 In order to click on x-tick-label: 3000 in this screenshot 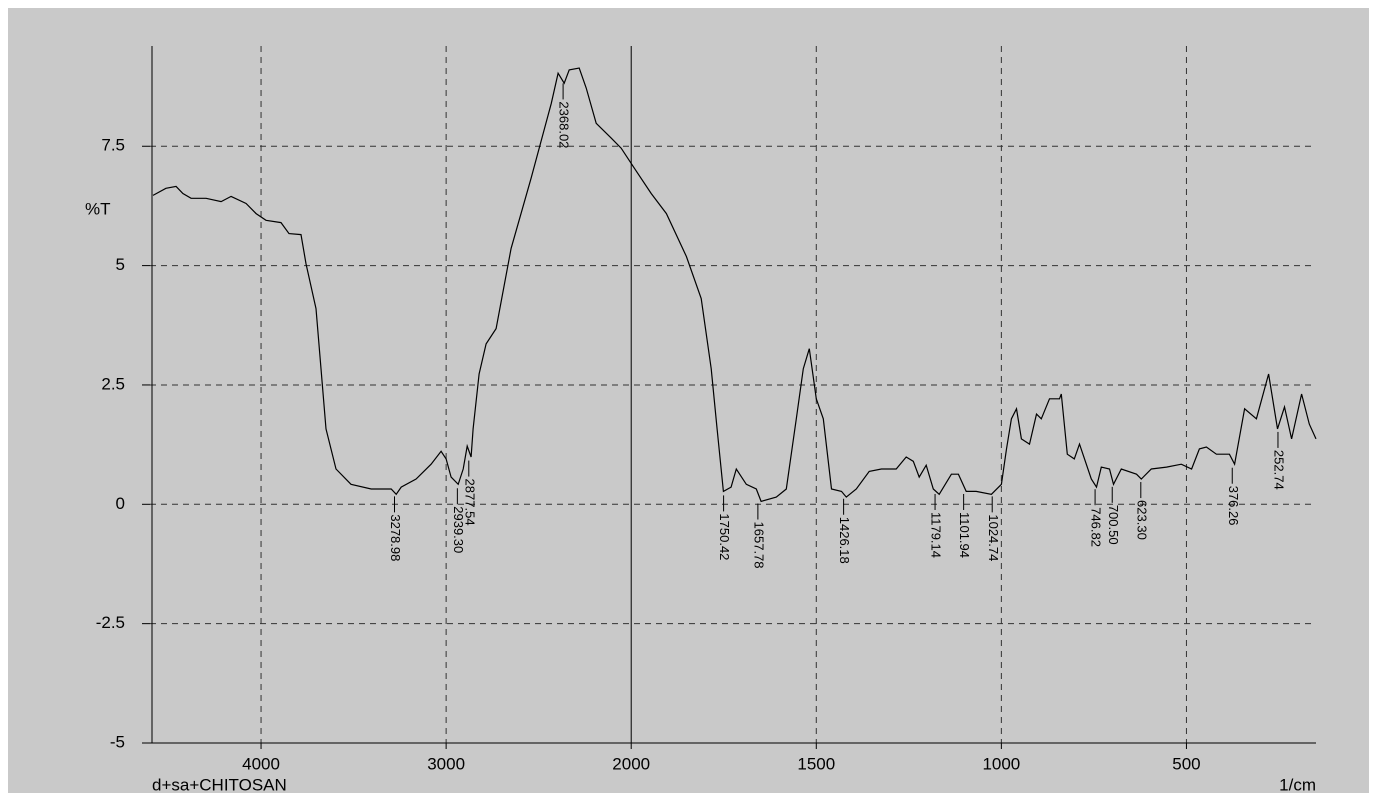, I will do `click(446, 763)`.